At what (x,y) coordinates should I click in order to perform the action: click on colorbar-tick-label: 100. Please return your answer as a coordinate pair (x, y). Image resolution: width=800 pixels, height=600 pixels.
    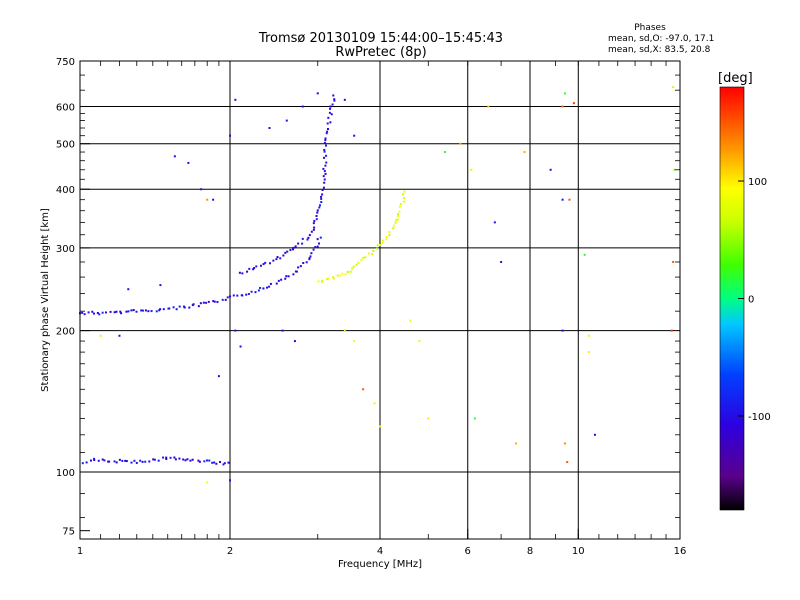
    Looking at the image, I should click on (757, 182).